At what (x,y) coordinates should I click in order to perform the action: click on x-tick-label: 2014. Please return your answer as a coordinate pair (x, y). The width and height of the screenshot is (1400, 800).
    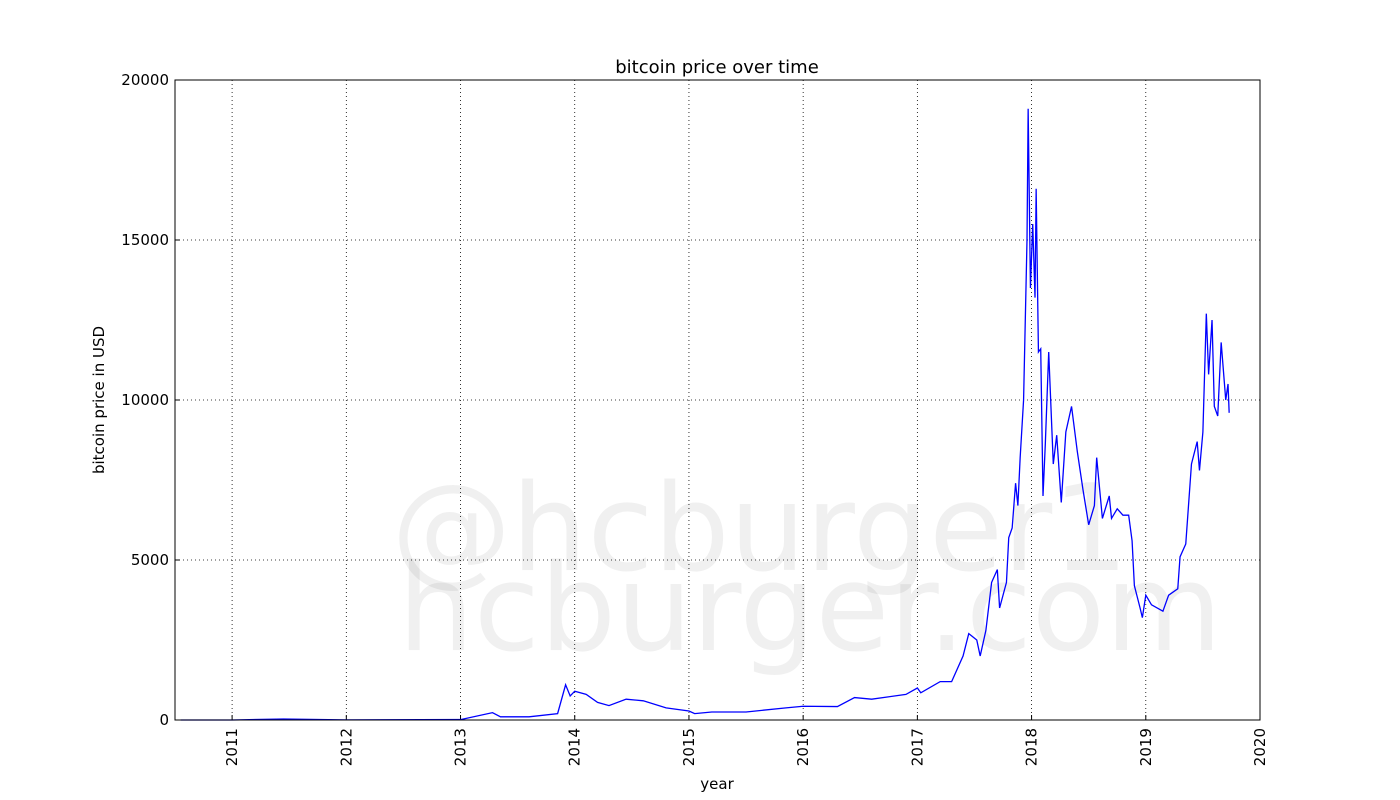
    Looking at the image, I should click on (575, 747).